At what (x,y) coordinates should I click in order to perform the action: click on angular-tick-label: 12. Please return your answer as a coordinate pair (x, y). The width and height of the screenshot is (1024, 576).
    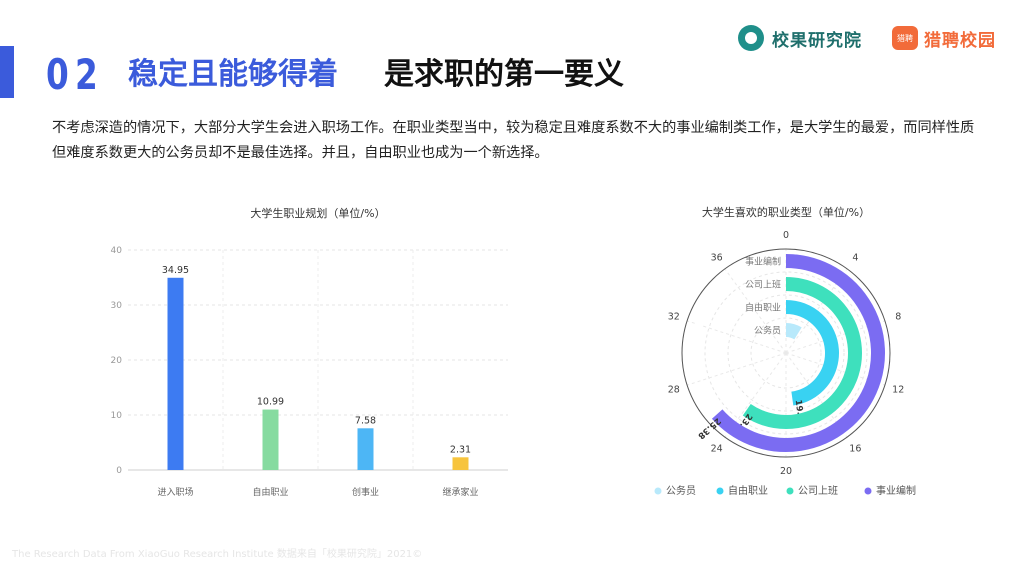
    Looking at the image, I should click on (898, 389).